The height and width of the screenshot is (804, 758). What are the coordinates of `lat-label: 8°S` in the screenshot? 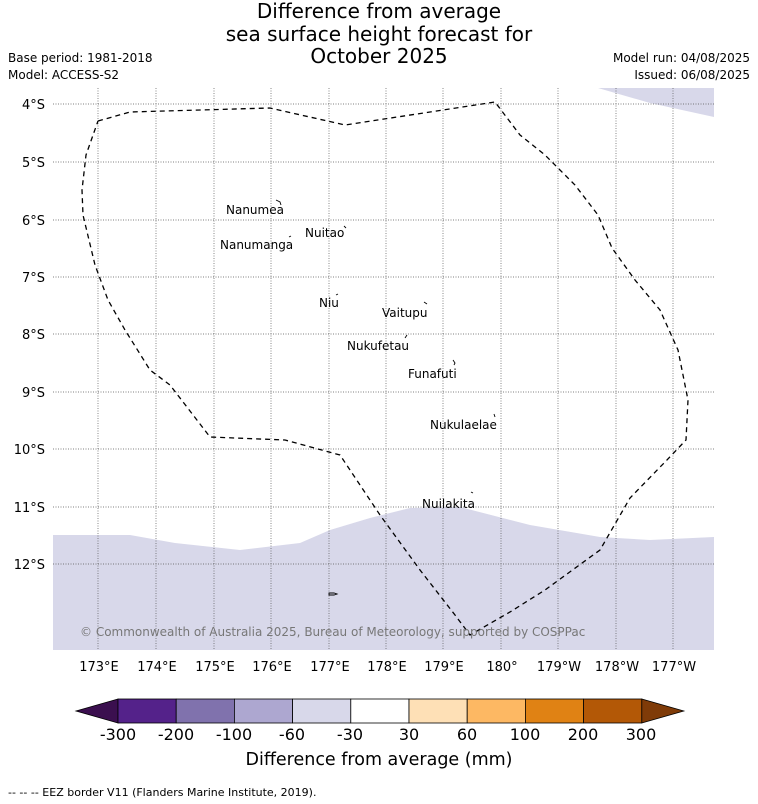 It's located at (33, 335).